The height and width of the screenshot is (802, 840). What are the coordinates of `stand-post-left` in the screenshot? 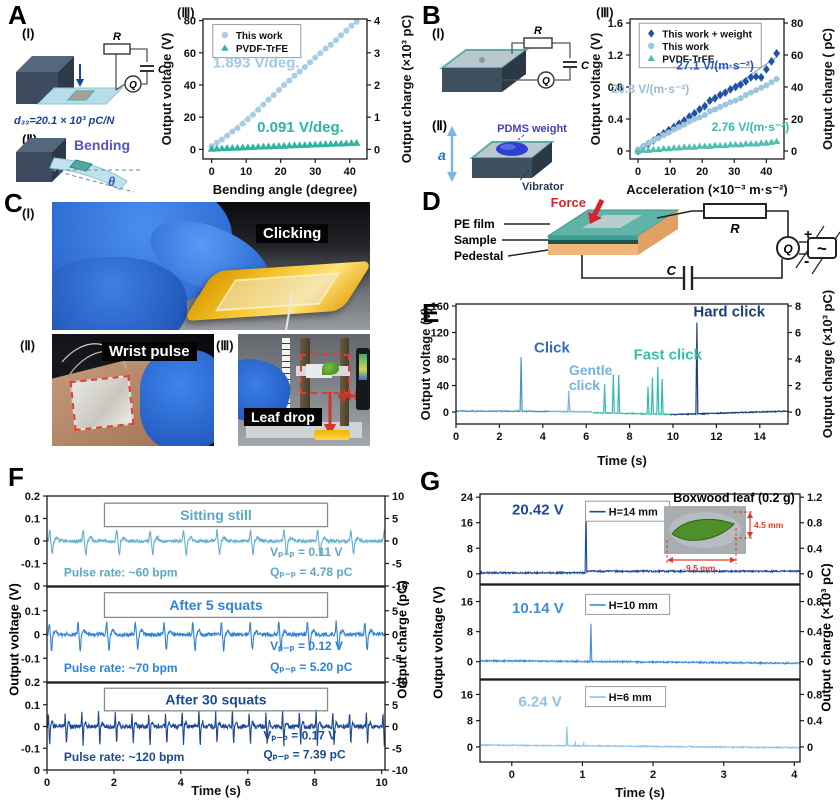 It's located at (305, 382).